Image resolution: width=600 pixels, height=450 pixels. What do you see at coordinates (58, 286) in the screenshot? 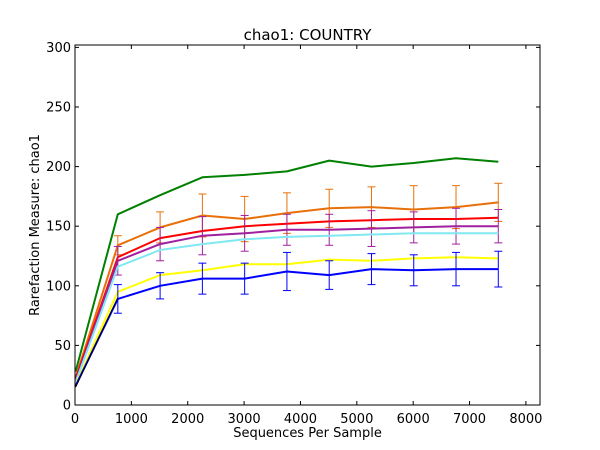
I see `y-tick-label: 100` at bounding box center [58, 286].